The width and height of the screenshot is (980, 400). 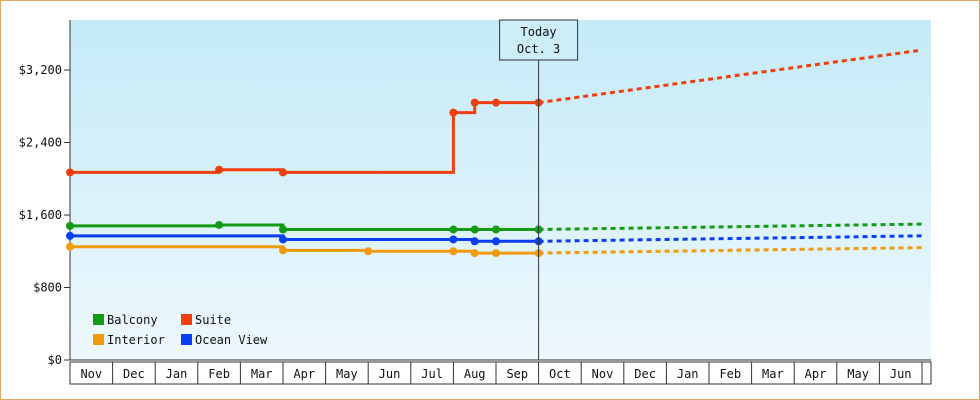 What do you see at coordinates (231, 340) in the screenshot?
I see `legend-label: Ocean View` at bounding box center [231, 340].